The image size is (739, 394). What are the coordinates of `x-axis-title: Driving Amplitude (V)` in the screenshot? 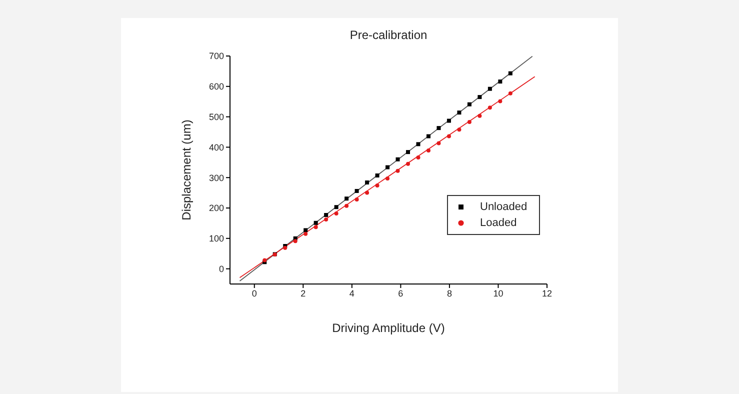 It's located at (388, 328).